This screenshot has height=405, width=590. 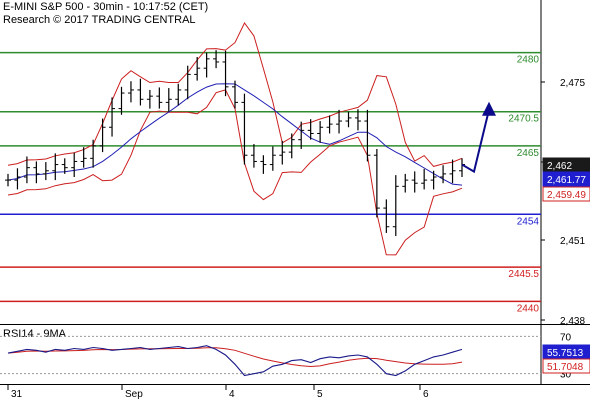 What do you see at coordinates (559, 166) in the screenshot?
I see `price-badge-text: 2,462` at bounding box center [559, 166].